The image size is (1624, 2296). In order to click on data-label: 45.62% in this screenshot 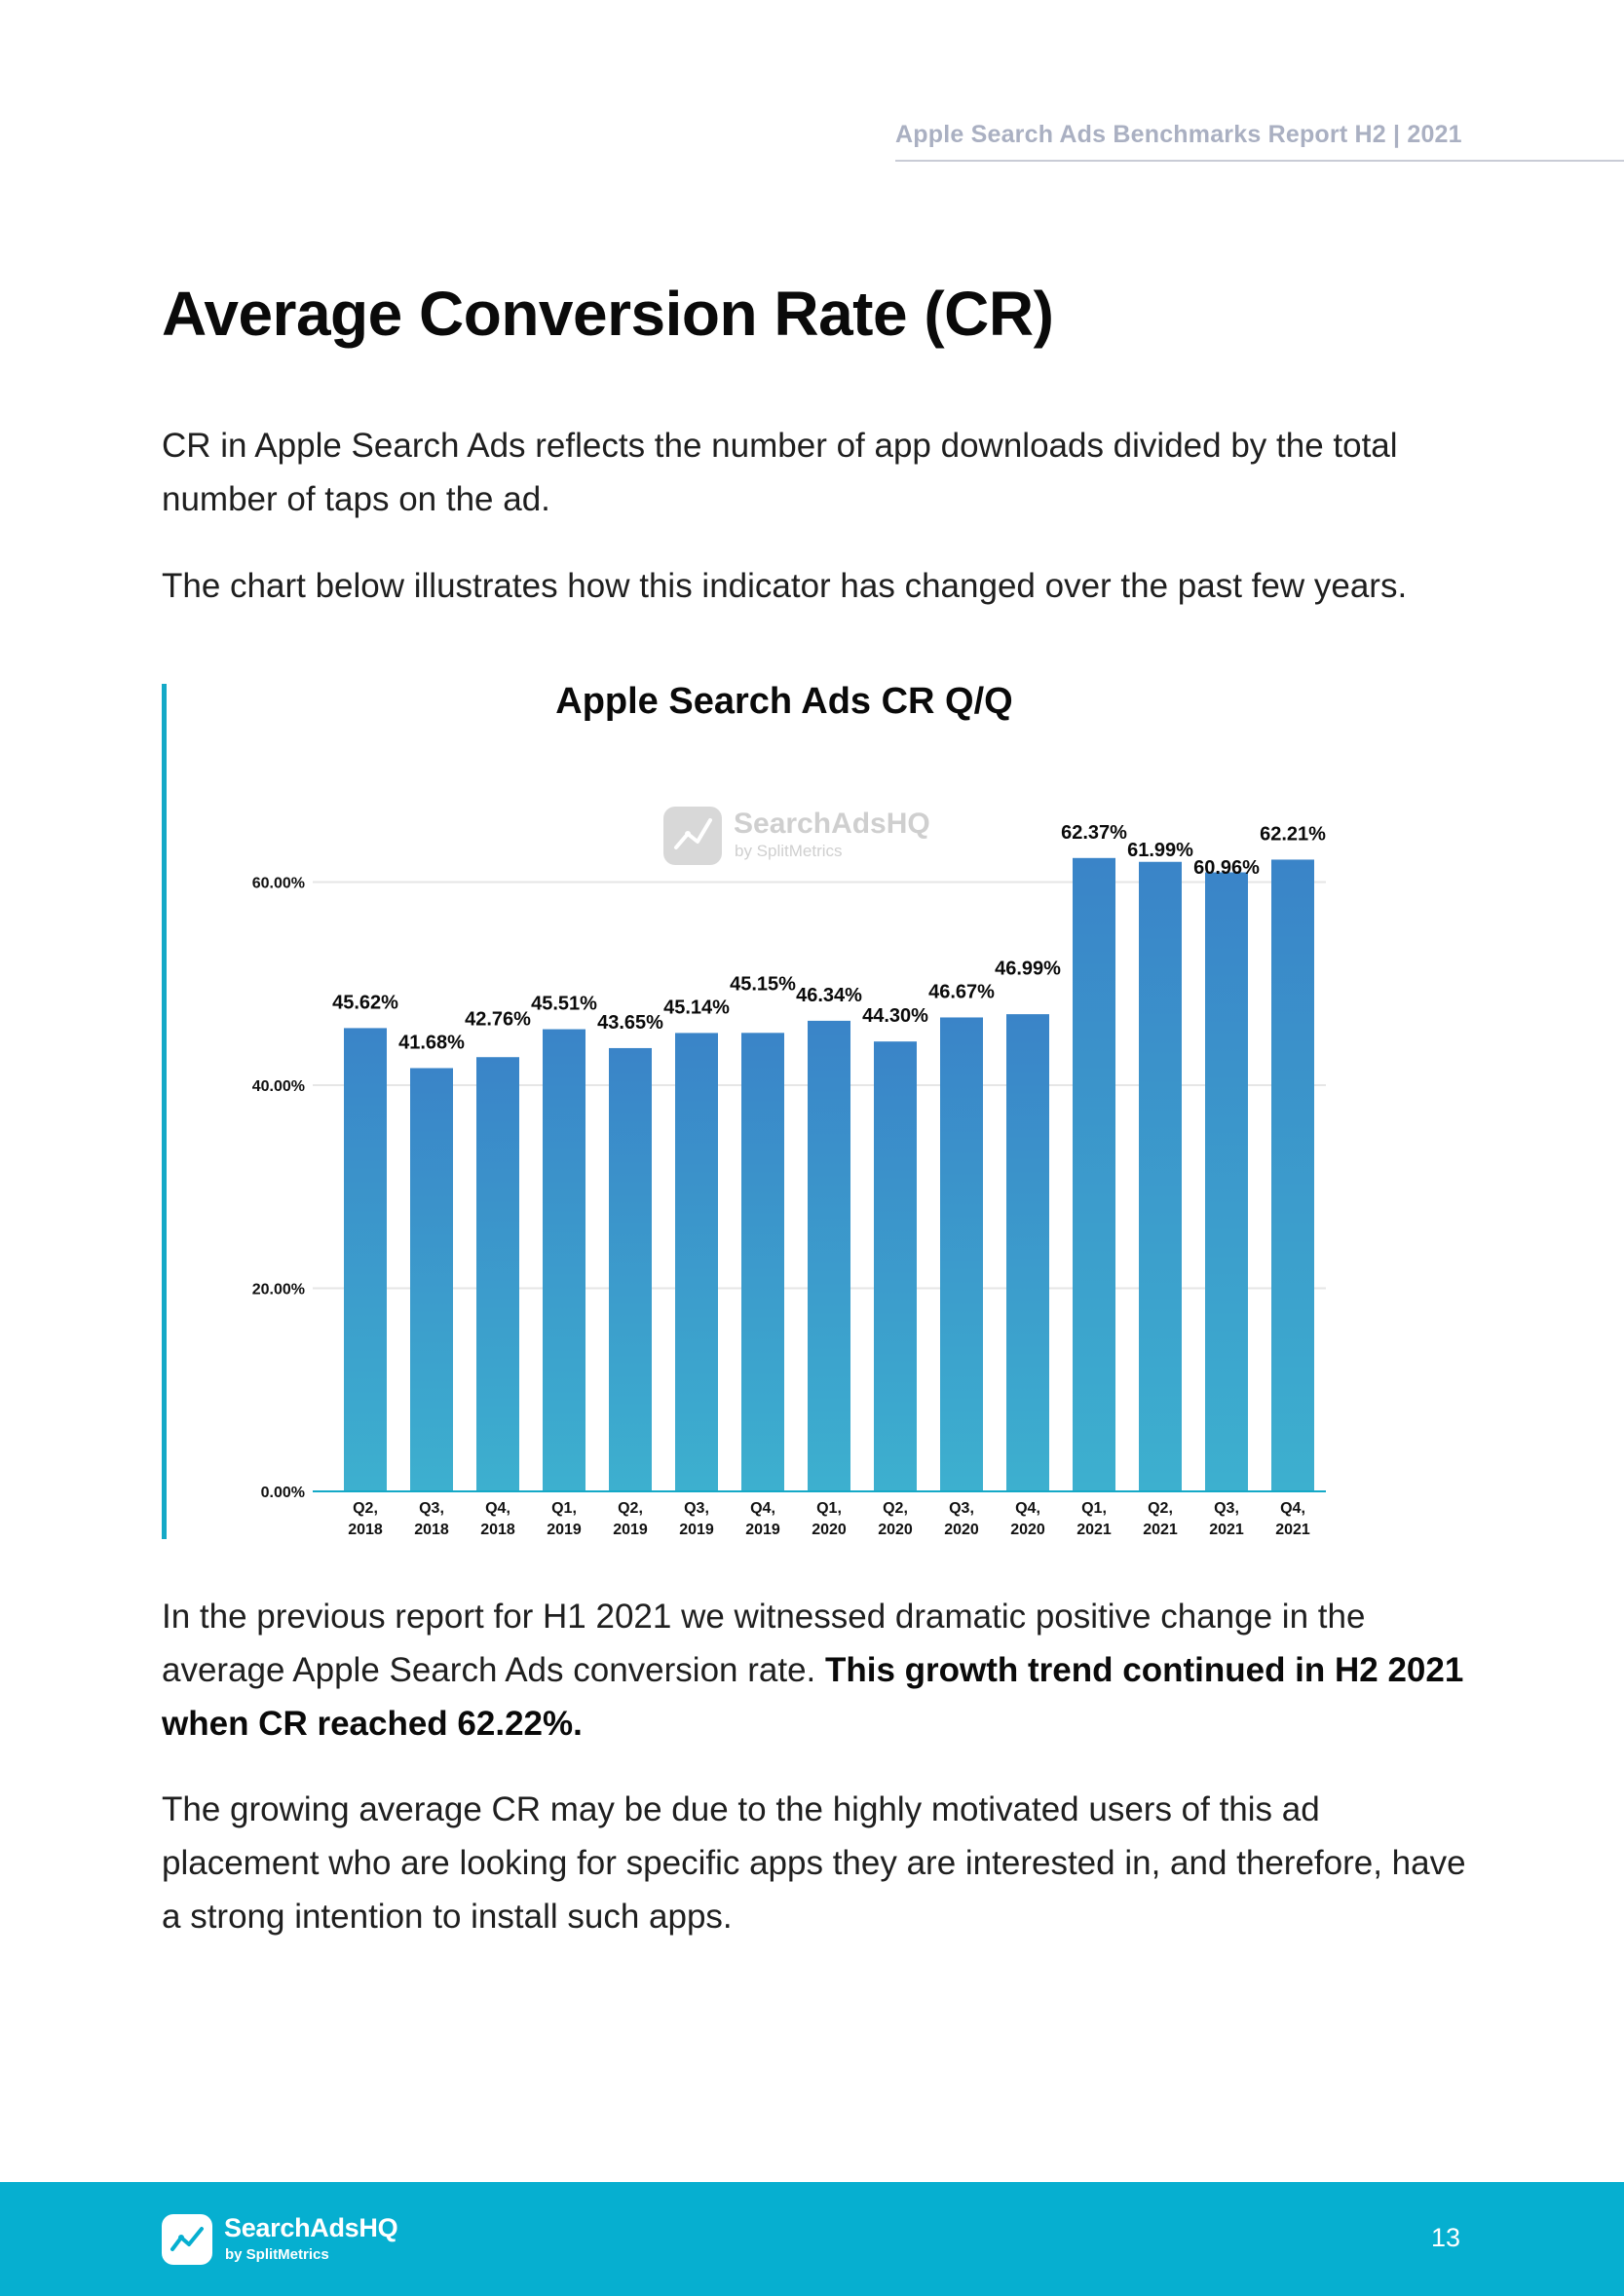, I will do `click(365, 1002)`.